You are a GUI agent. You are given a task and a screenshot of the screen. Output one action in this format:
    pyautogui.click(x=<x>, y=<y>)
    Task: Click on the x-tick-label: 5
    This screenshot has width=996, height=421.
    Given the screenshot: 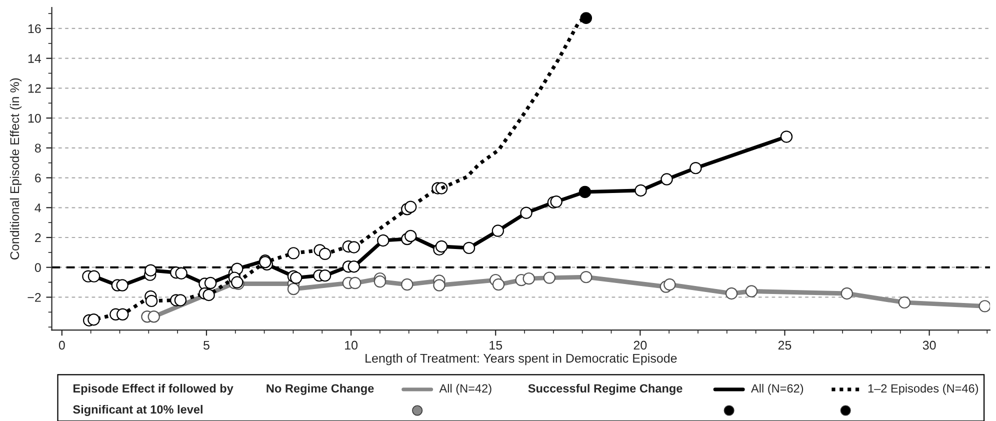 What is the action you would take?
    pyautogui.click(x=207, y=345)
    